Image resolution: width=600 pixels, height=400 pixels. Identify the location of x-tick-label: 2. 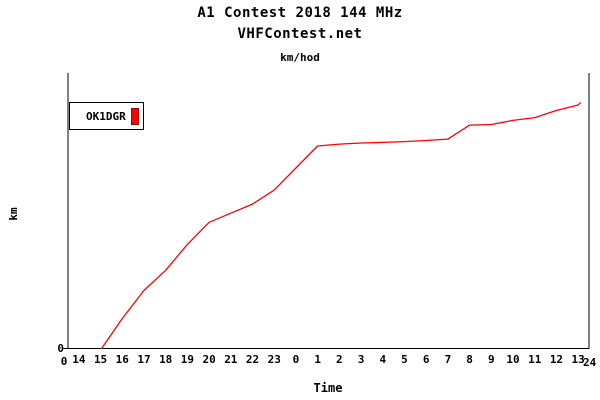
(339, 359).